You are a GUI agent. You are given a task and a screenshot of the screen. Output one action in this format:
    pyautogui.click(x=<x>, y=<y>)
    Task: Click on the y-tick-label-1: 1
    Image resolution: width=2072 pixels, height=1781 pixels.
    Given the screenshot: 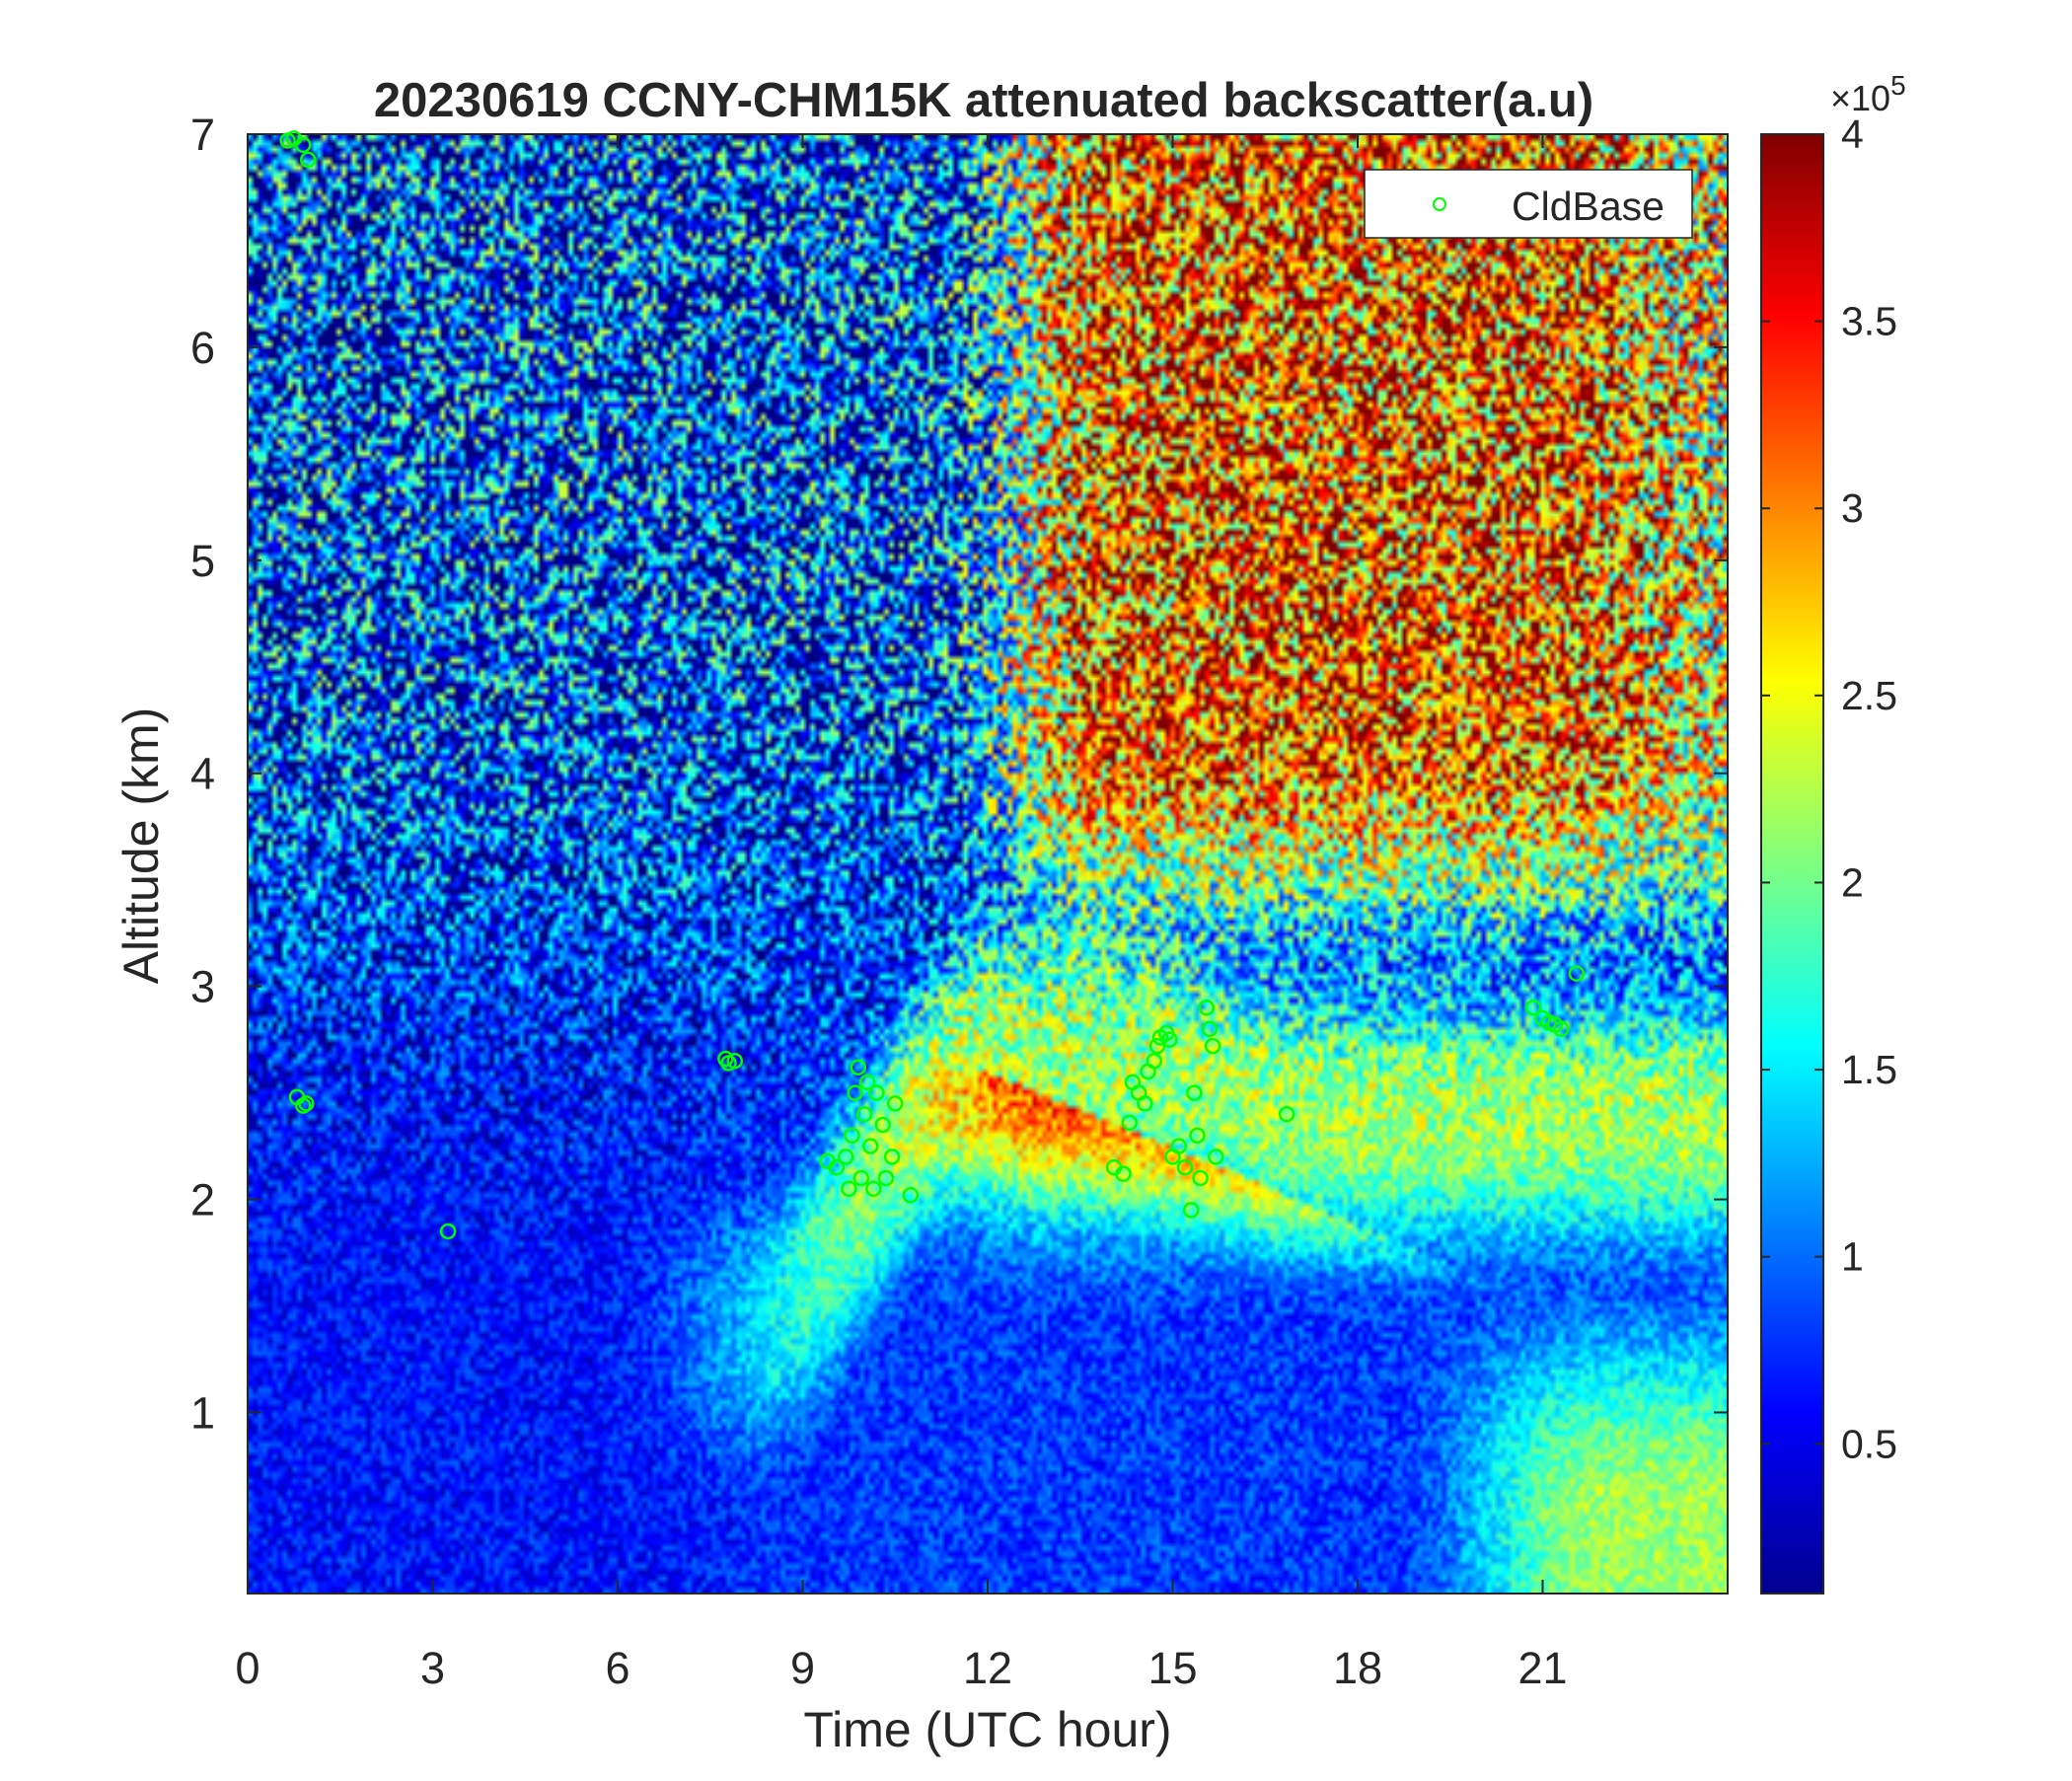 What is the action you would take?
    pyautogui.click(x=203, y=1413)
    